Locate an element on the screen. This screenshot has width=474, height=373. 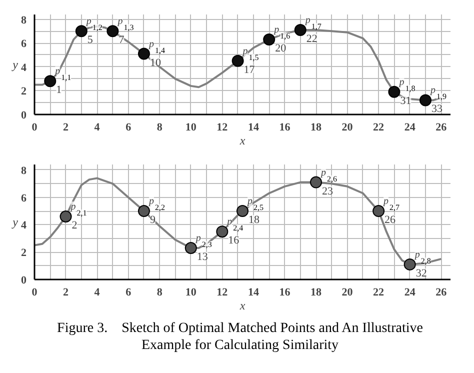
annotation: 7 is located at coordinates (121, 40).